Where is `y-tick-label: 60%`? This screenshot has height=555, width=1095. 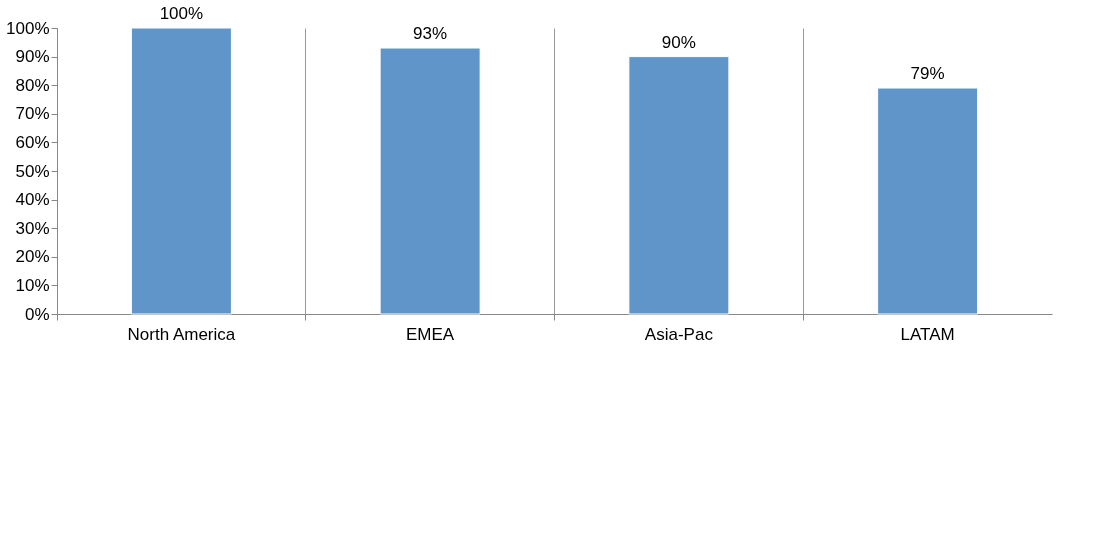 y-tick-label: 60% is located at coordinates (32, 142).